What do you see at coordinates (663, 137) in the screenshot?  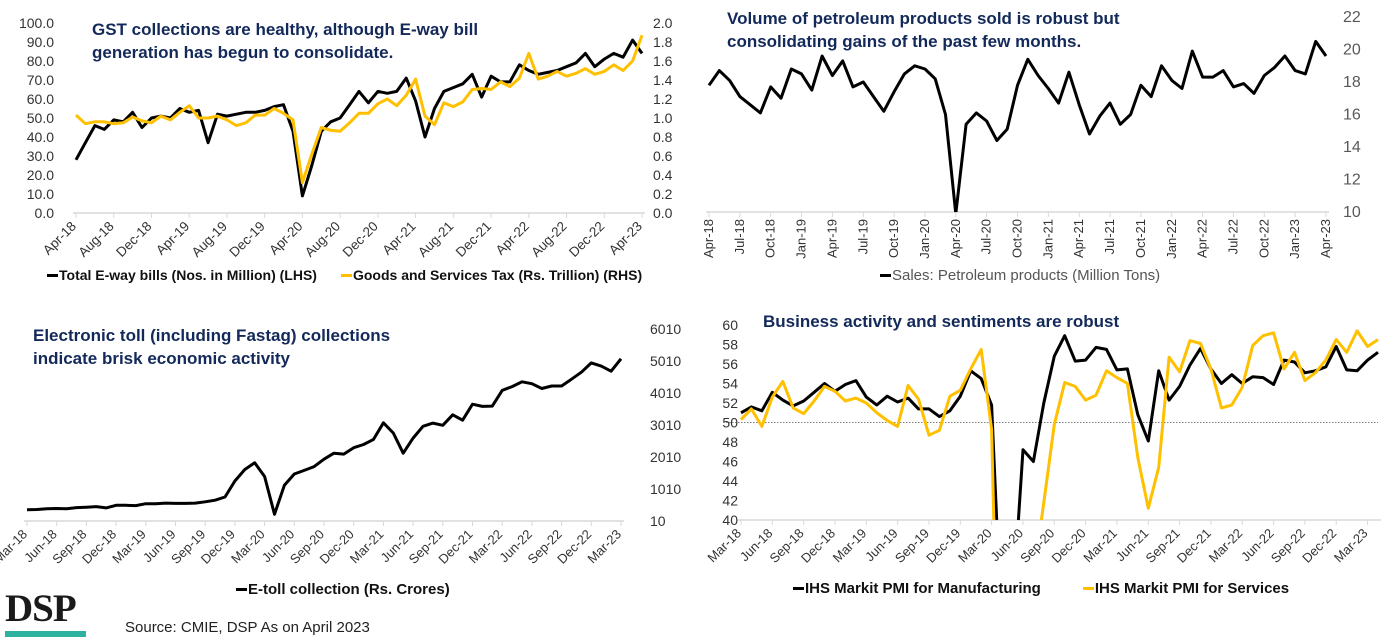 I see `y-tick-label: 0.8` at bounding box center [663, 137].